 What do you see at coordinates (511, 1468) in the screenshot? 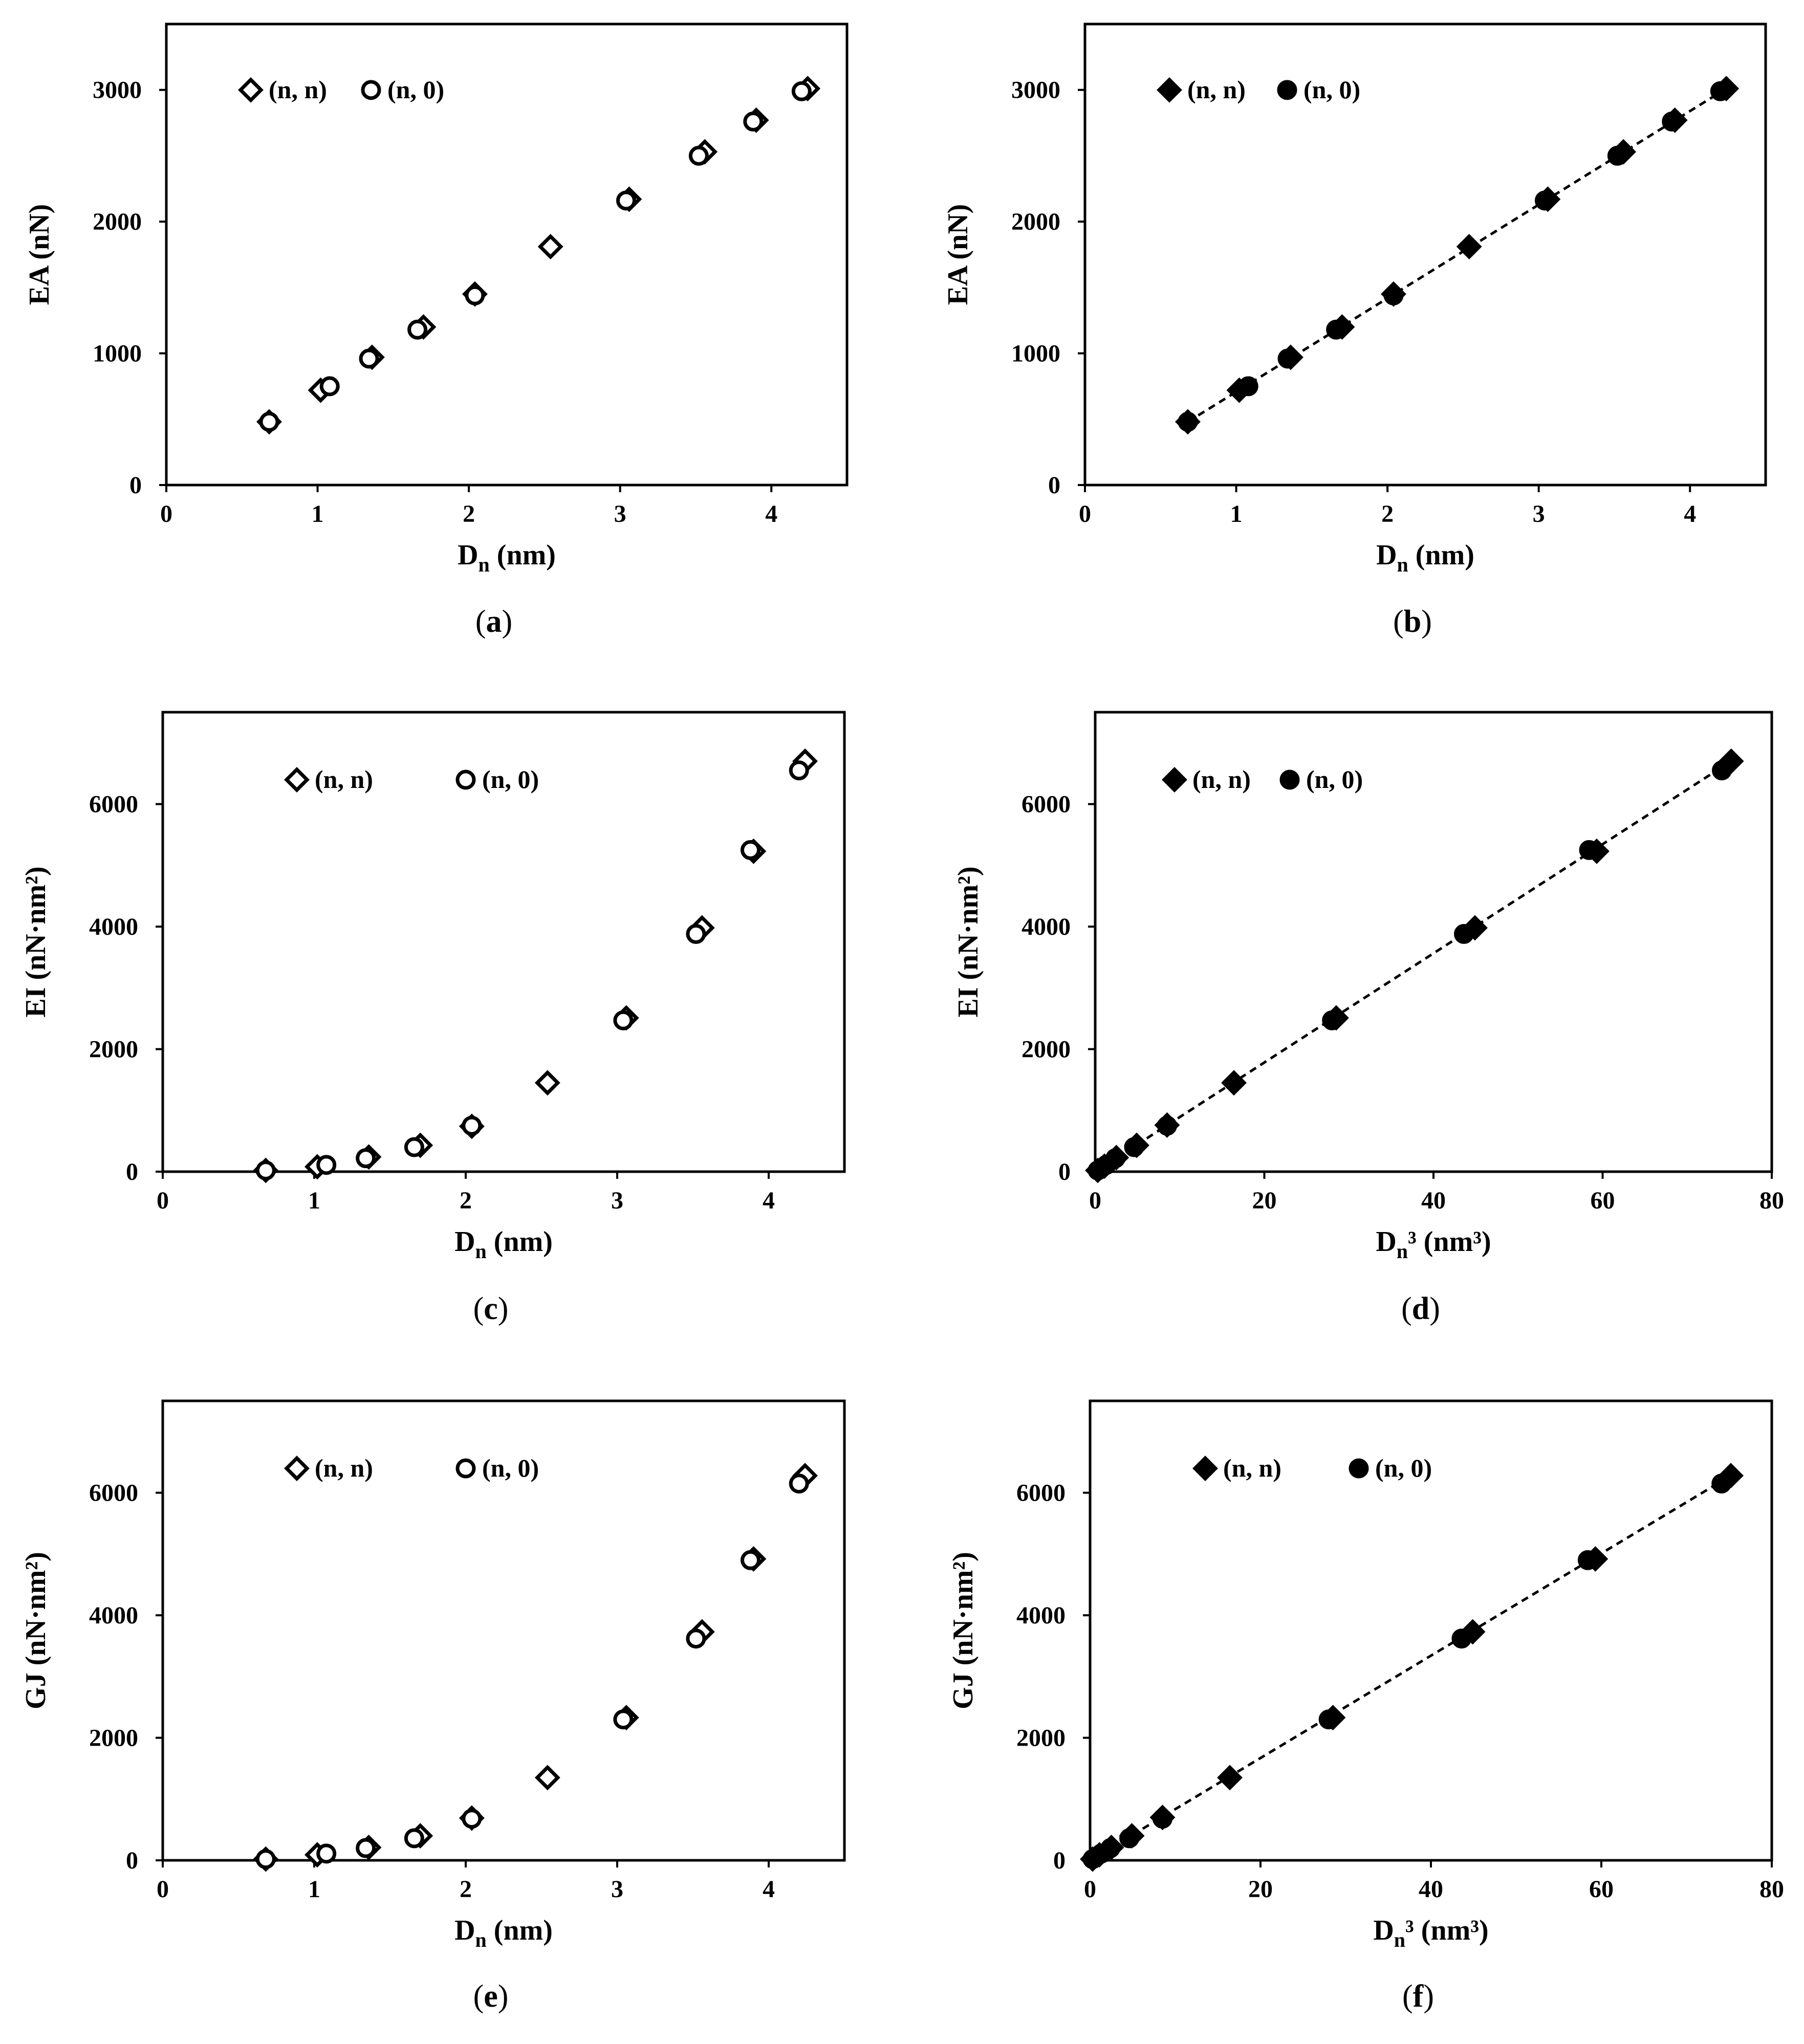
I see `legend-label: (n, 0)` at bounding box center [511, 1468].